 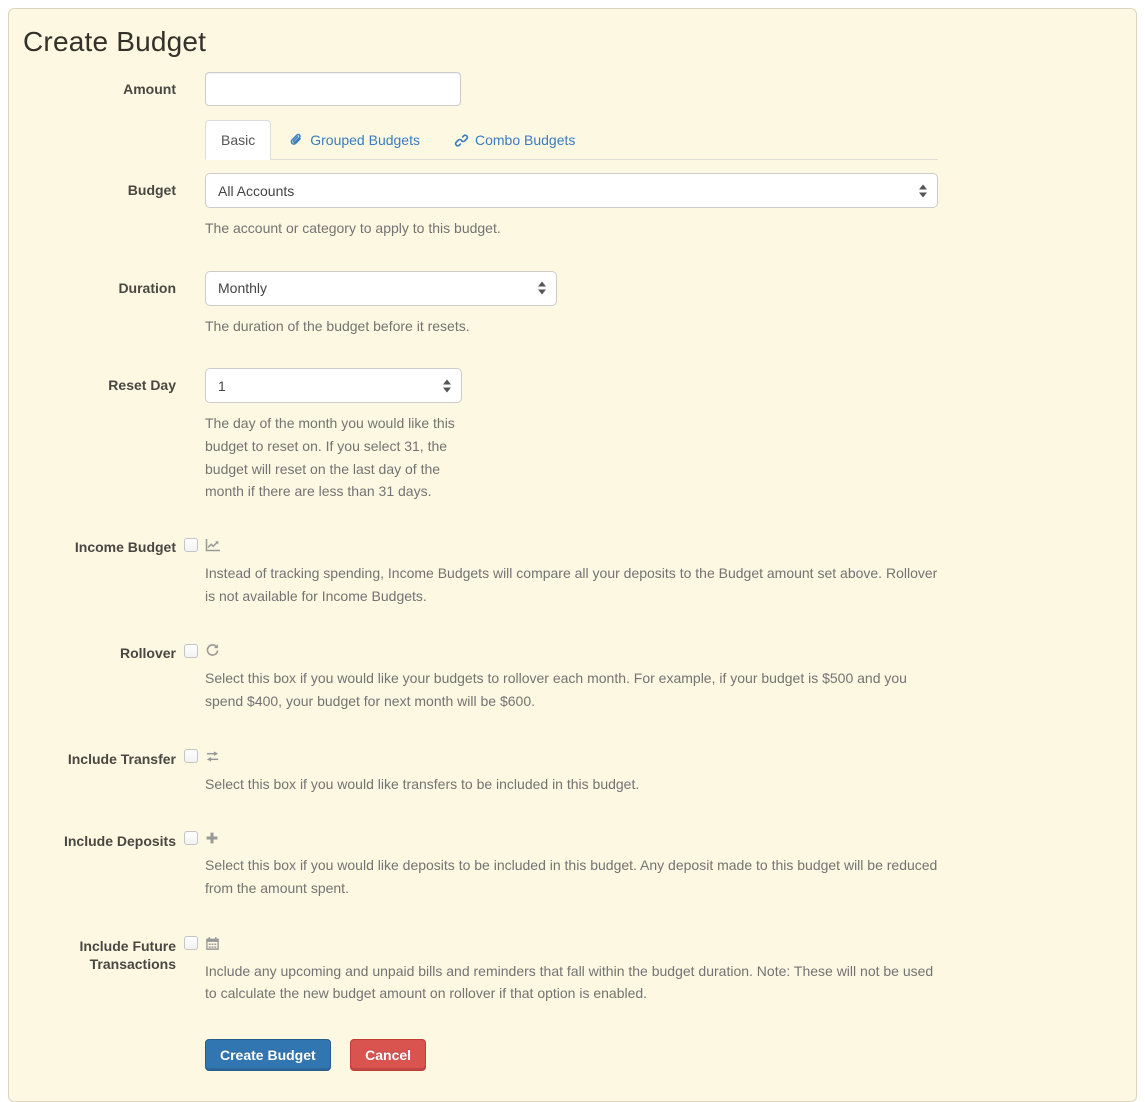 I want to click on tab-combo-budgets-label: Combo Budgets, so click(x=525, y=140).